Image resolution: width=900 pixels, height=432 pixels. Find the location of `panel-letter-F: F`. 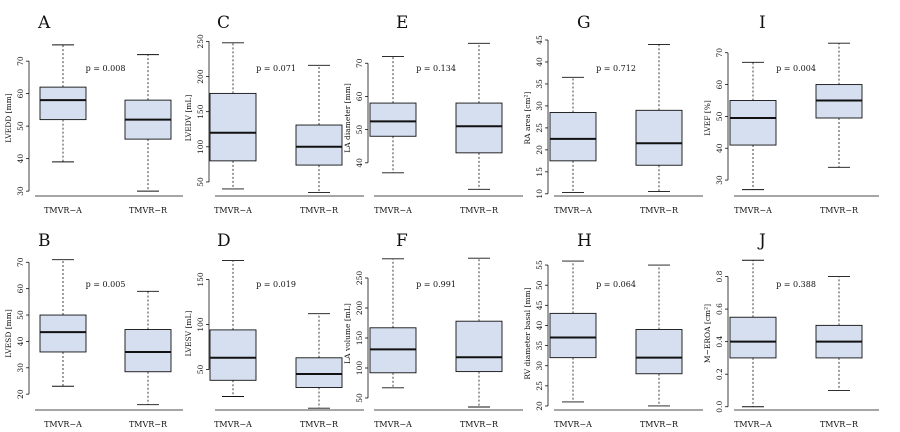

panel-letter-F: F is located at coordinates (402, 241).